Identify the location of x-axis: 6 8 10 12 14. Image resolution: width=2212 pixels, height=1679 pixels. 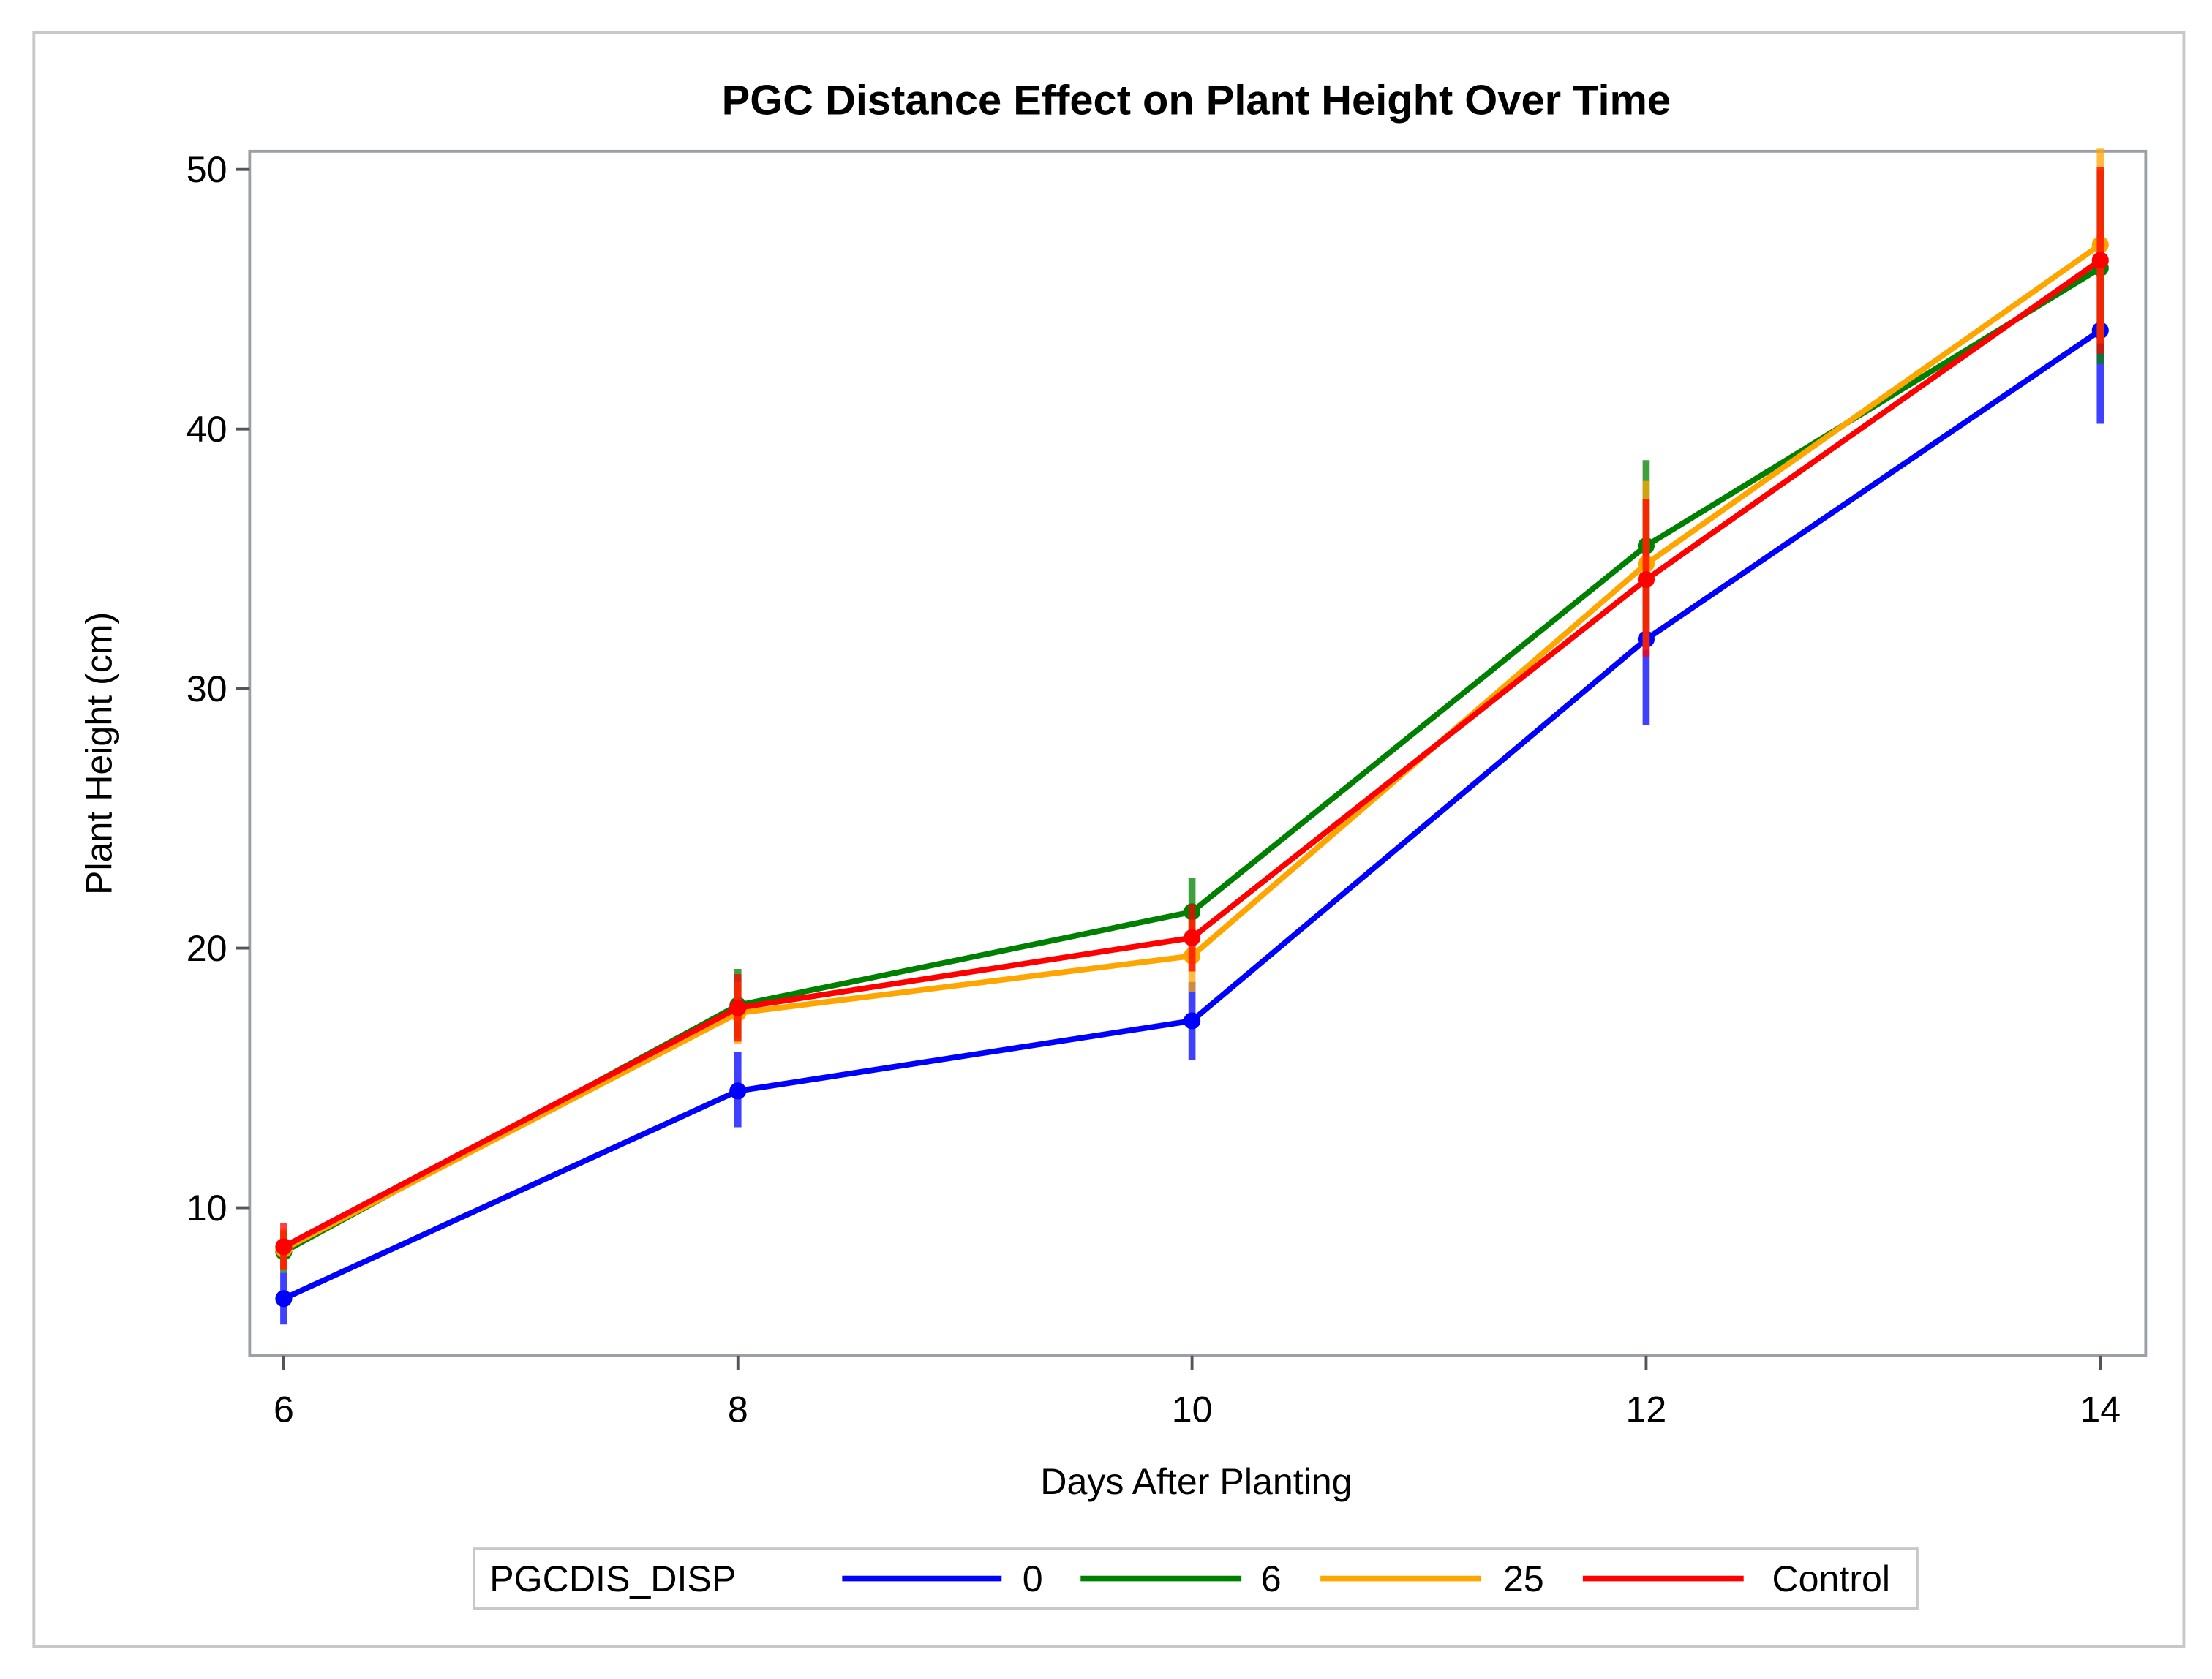
(1197, 1392).